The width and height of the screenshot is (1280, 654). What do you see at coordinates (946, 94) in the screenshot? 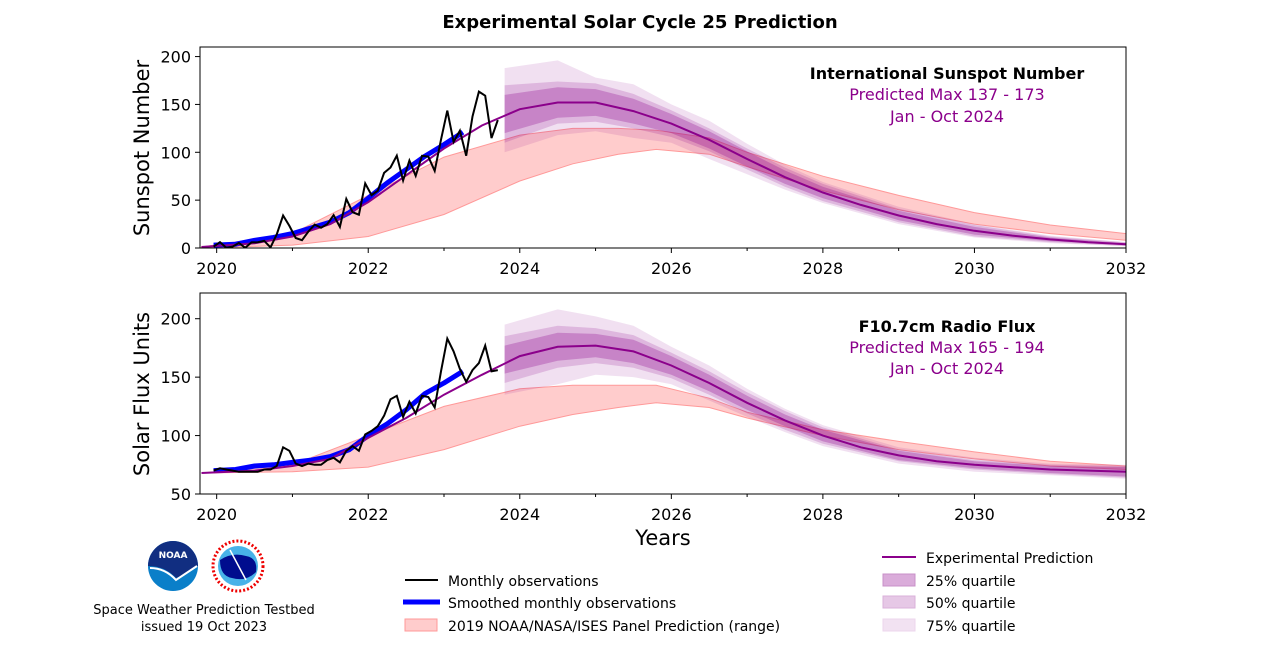
I see `annotation-max-sunspot: Predicted Max 137 - 173` at bounding box center [946, 94].